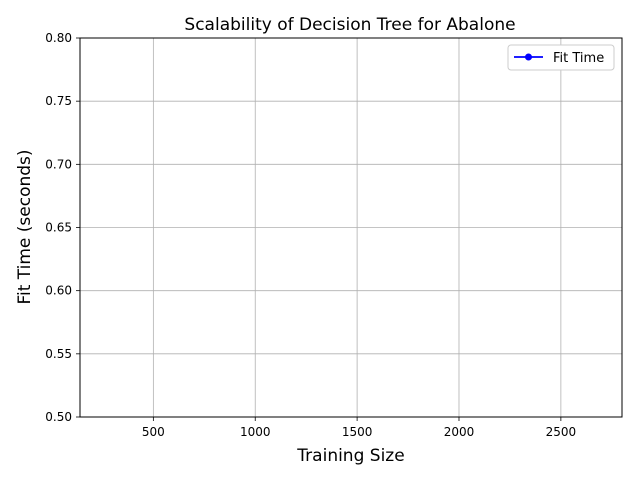 The width and height of the screenshot is (640, 480). Describe the element at coordinates (58, 417) in the screenshot. I see `y-tick-label: 0.50` at that location.